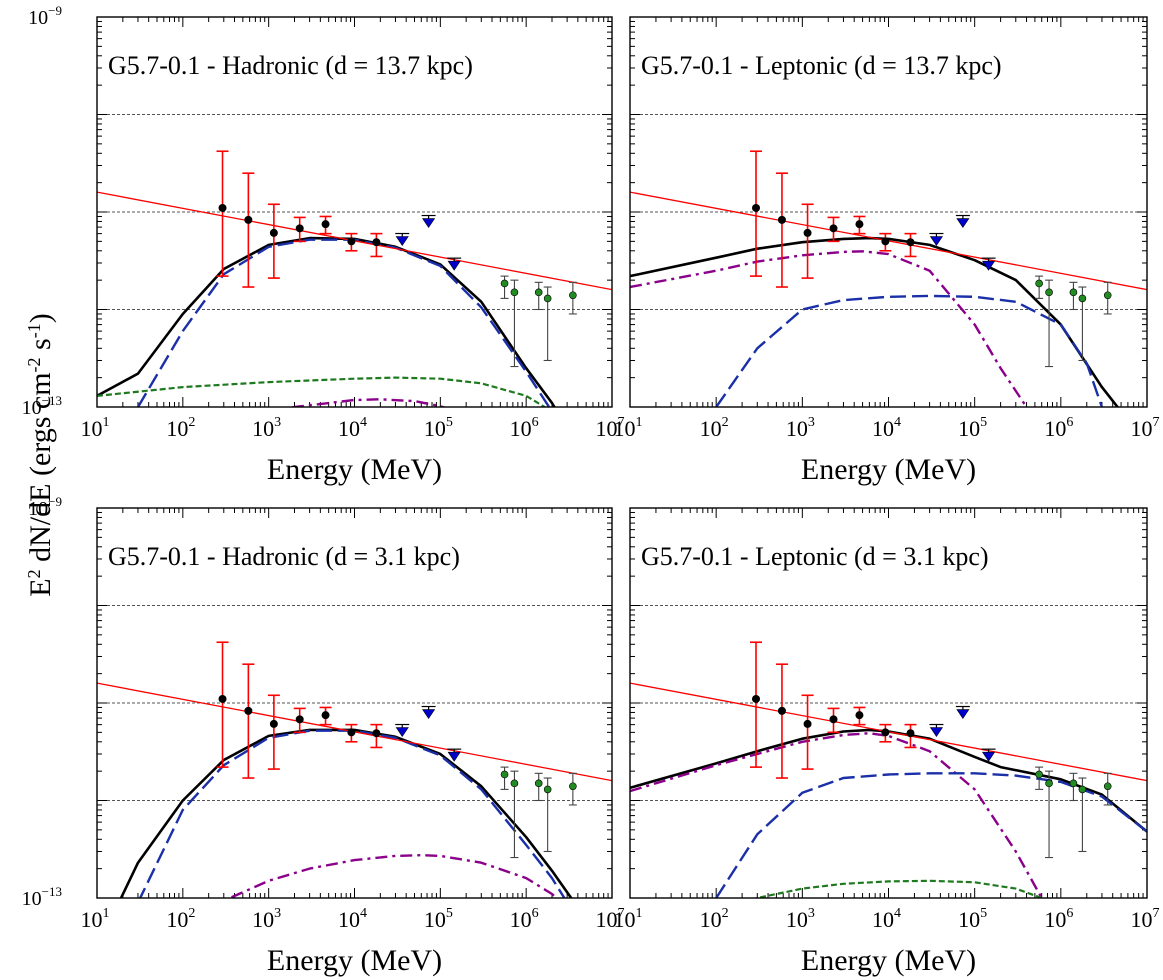 This screenshot has height=980, width=1163. What do you see at coordinates (290, 65) in the screenshot?
I see `chart-title: G5.7-0.1 - Hadronic (d = 13.7 kpc)` at bounding box center [290, 65].